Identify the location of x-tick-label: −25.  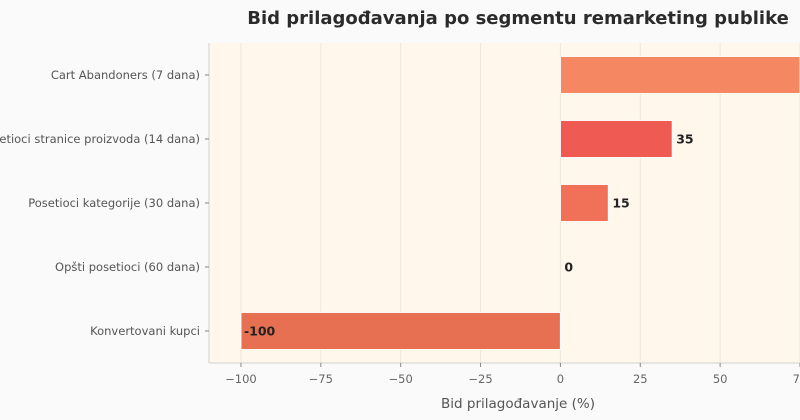
(480, 379).